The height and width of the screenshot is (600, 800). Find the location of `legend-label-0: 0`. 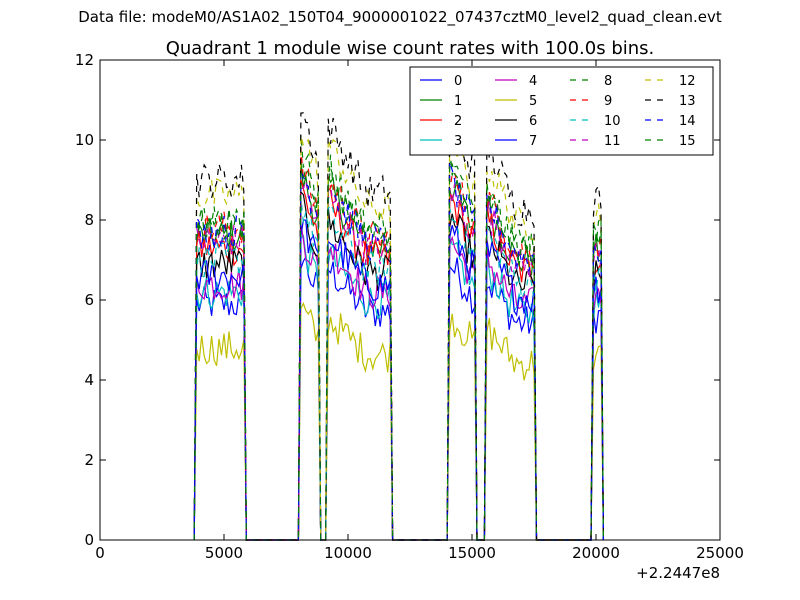

legend-label-0: 0 is located at coordinates (458, 81).